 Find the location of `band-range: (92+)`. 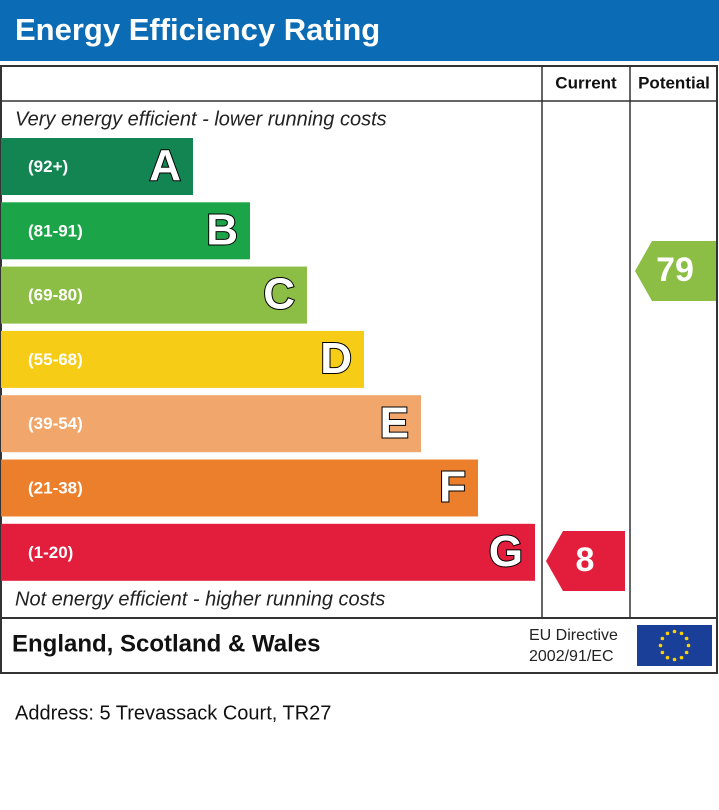

band-range: (92+) is located at coordinates (48, 166).